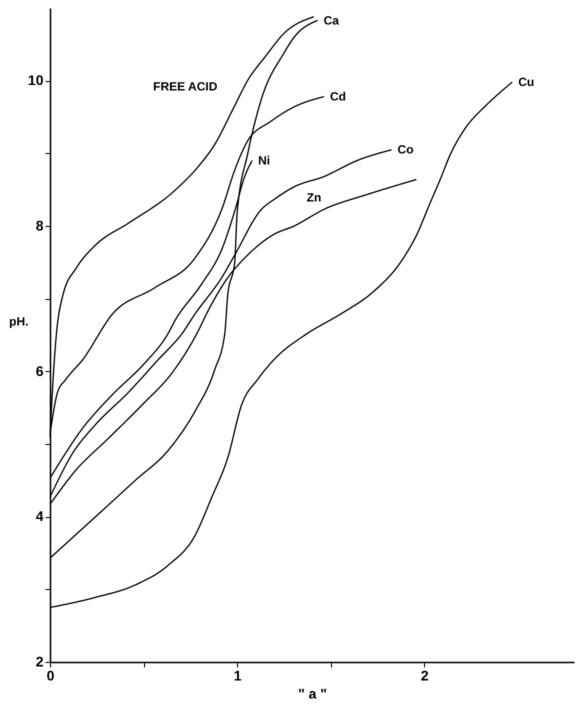  I want to click on y-tick-label: 10, so click(36, 80).